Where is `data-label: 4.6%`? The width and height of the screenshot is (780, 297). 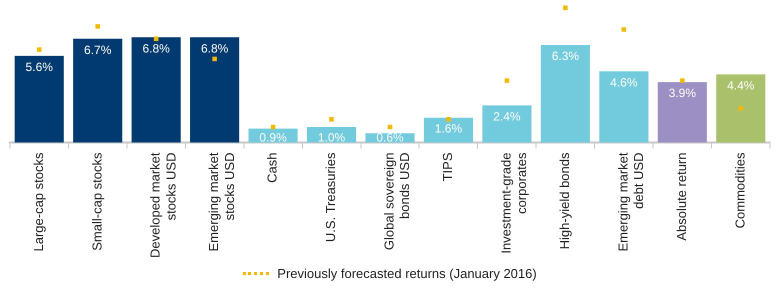
data-label: 4.6% is located at coordinates (624, 82).